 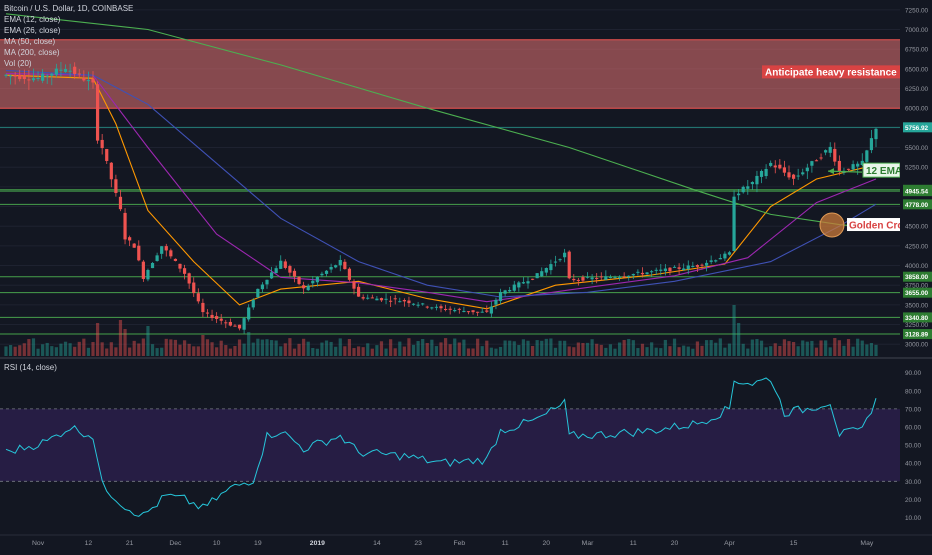 I want to click on price-tick-label: 5250.00, so click(x=917, y=168).